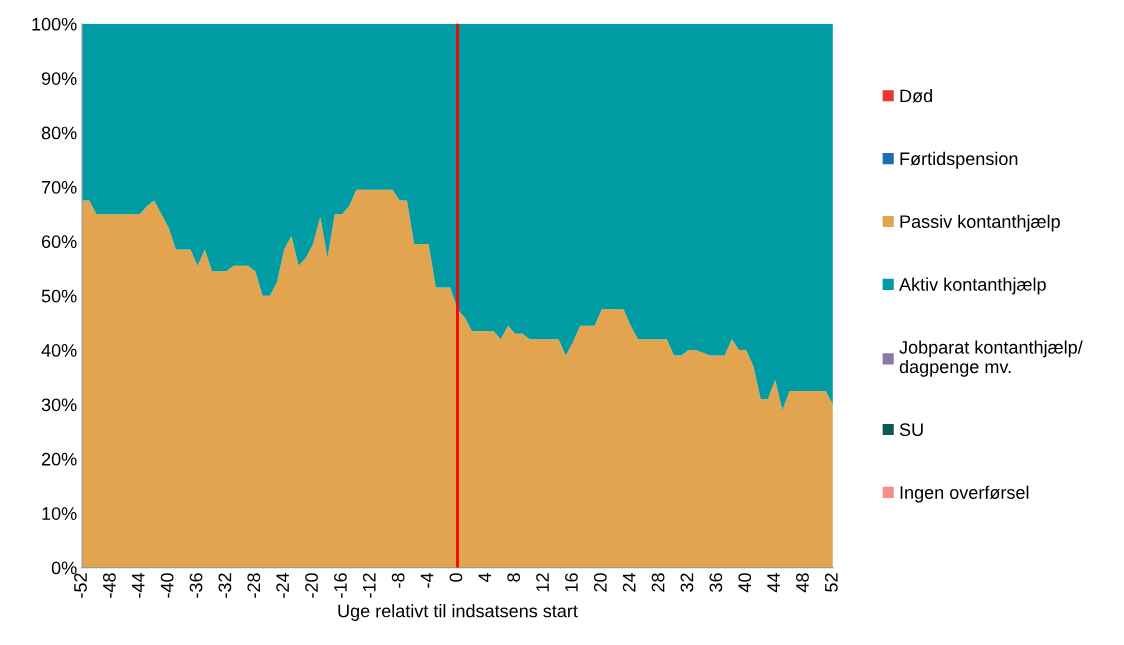 The height and width of the screenshot is (645, 1124). What do you see at coordinates (456, 577) in the screenshot?
I see `x-tick-label: 0` at bounding box center [456, 577].